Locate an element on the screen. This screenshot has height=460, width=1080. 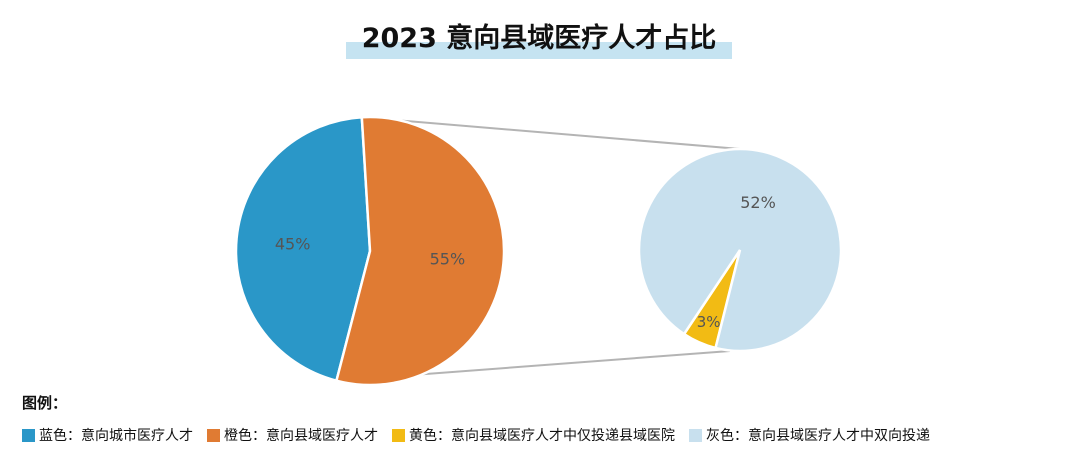
title-highlight-bar is located at coordinates (539, 50).